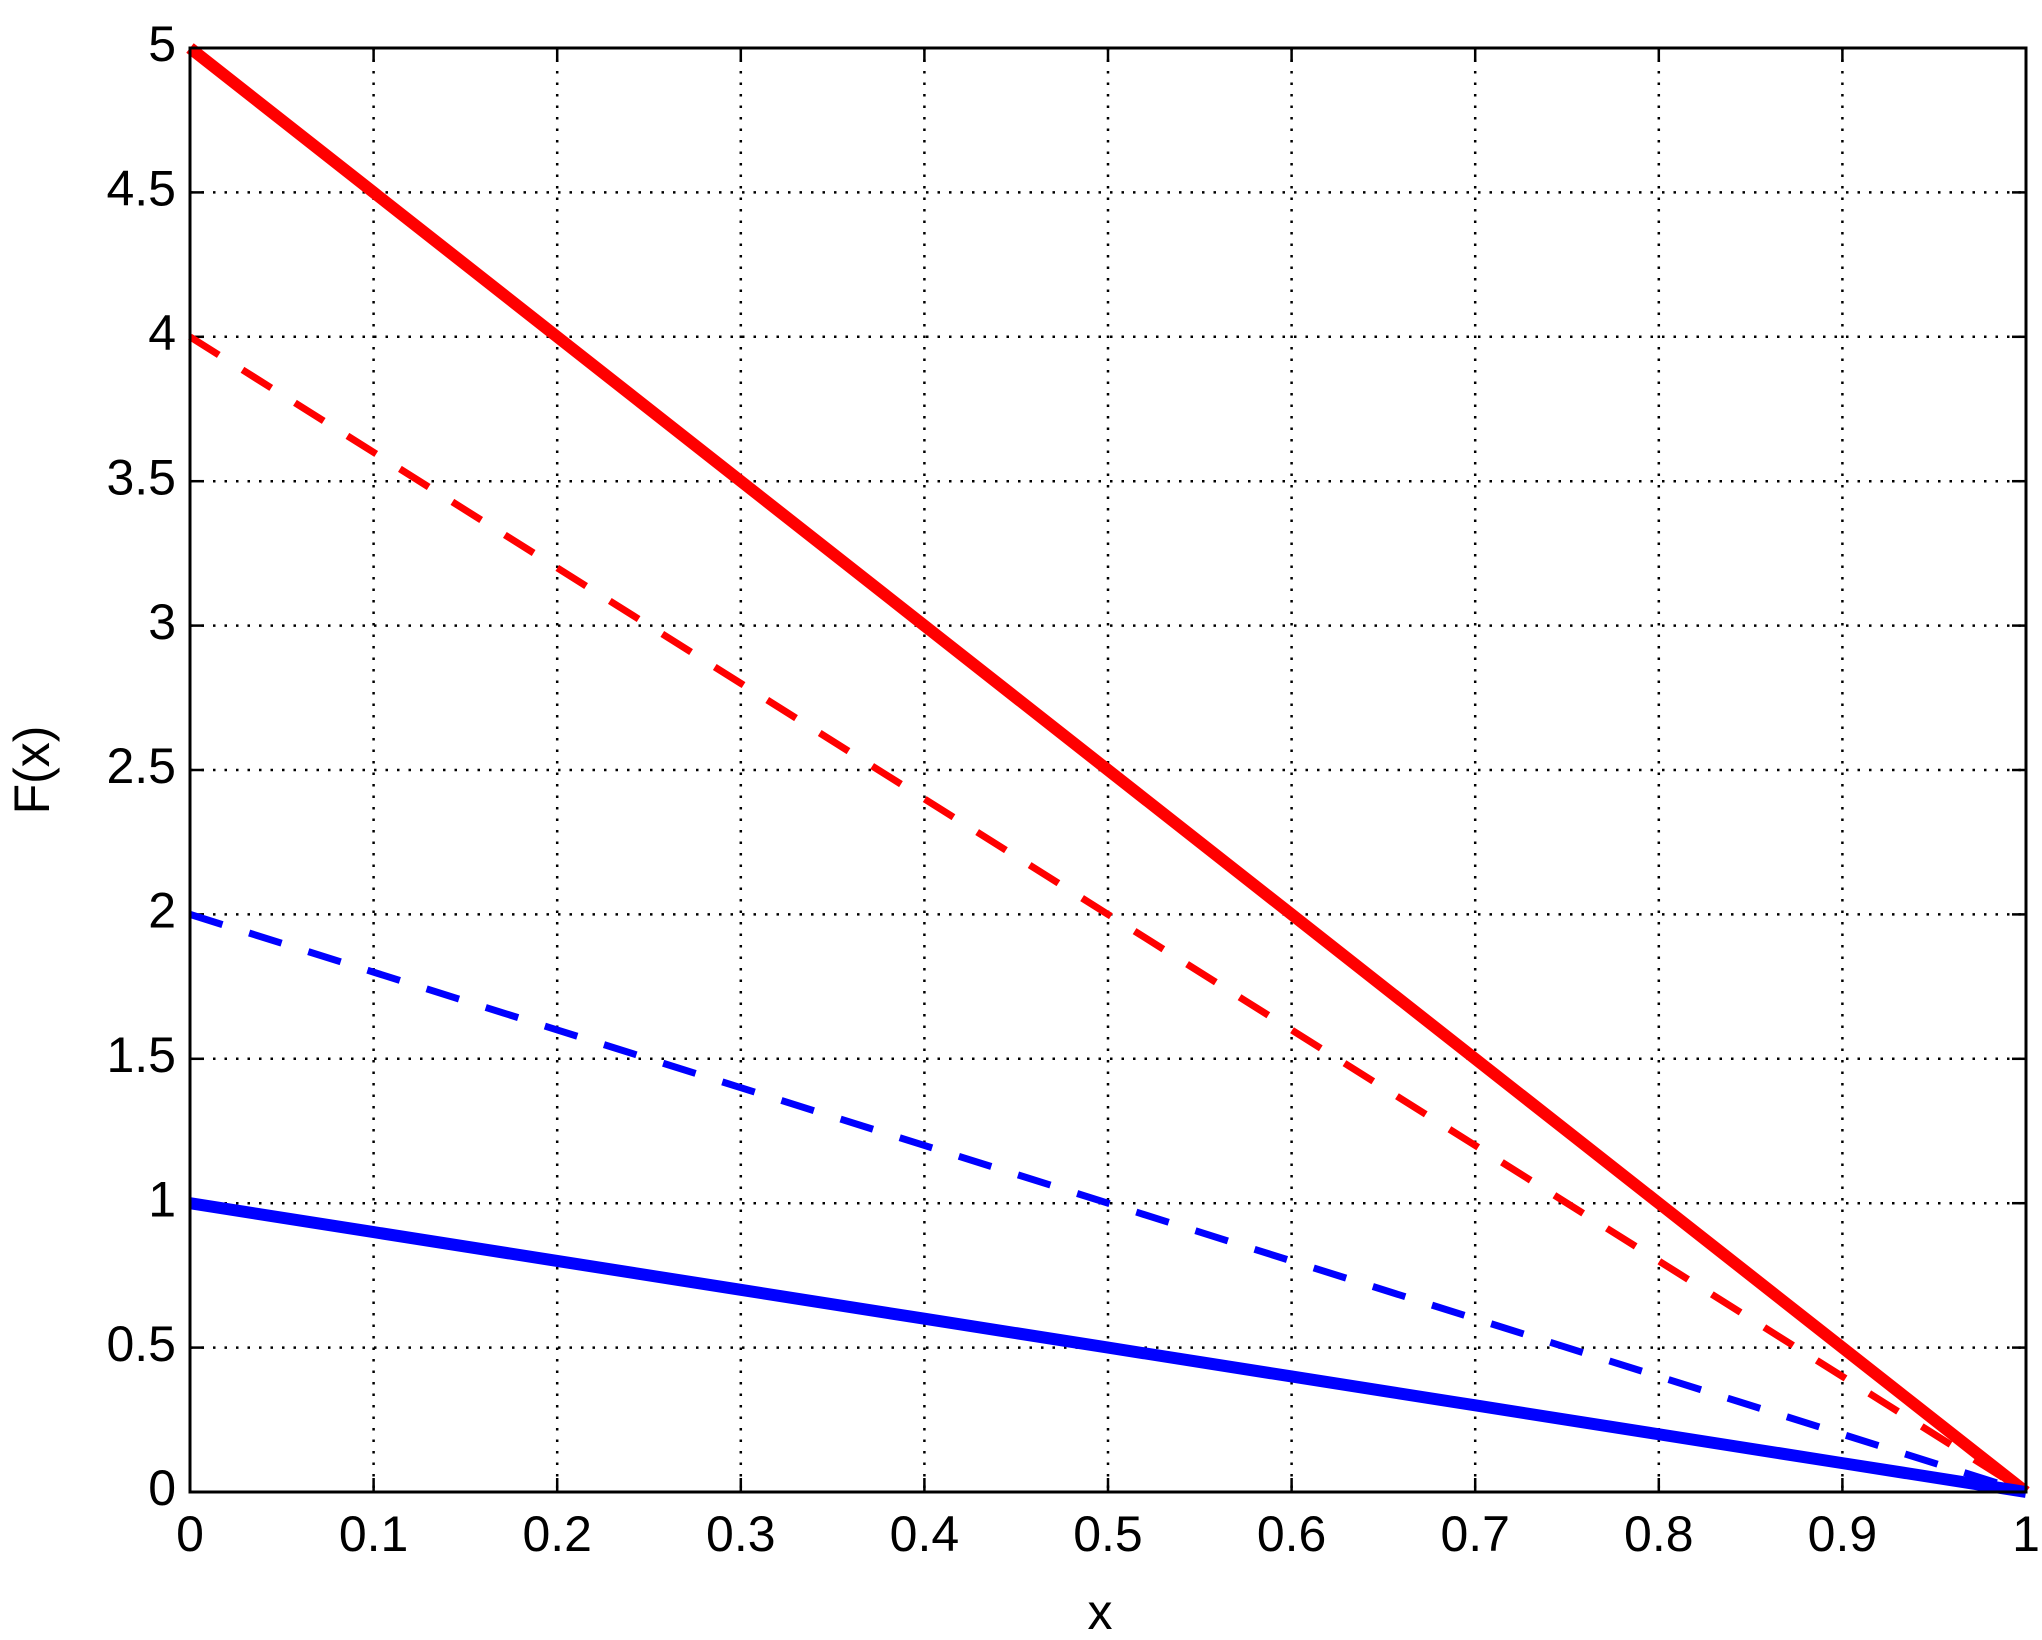 The width and height of the screenshot is (2042, 1640). Describe the element at coordinates (1475, 1534) in the screenshot. I see `x-tick-label: 0.7` at that location.